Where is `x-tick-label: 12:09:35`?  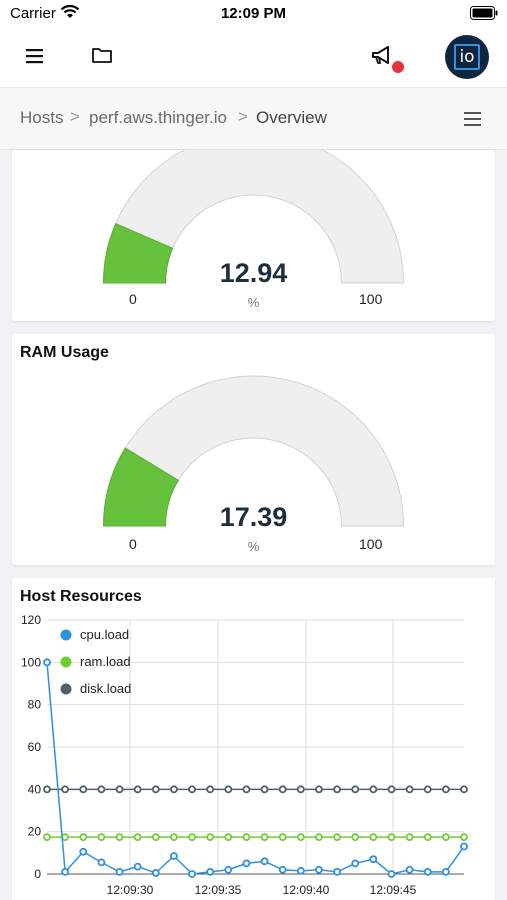 x-tick-label: 12:09:35 is located at coordinates (218, 890).